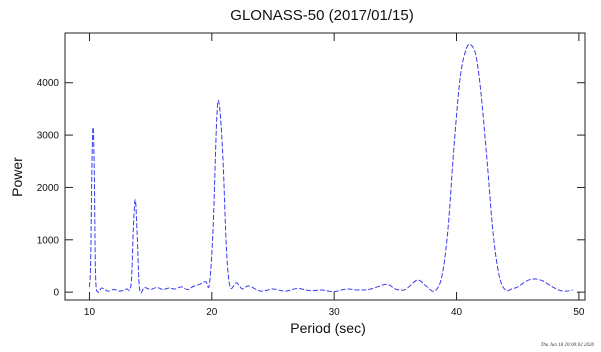 Image resolution: width=601 pixels, height=352 pixels. Describe the element at coordinates (335, 312) in the screenshot. I see `x-tick-label: 30` at that location.